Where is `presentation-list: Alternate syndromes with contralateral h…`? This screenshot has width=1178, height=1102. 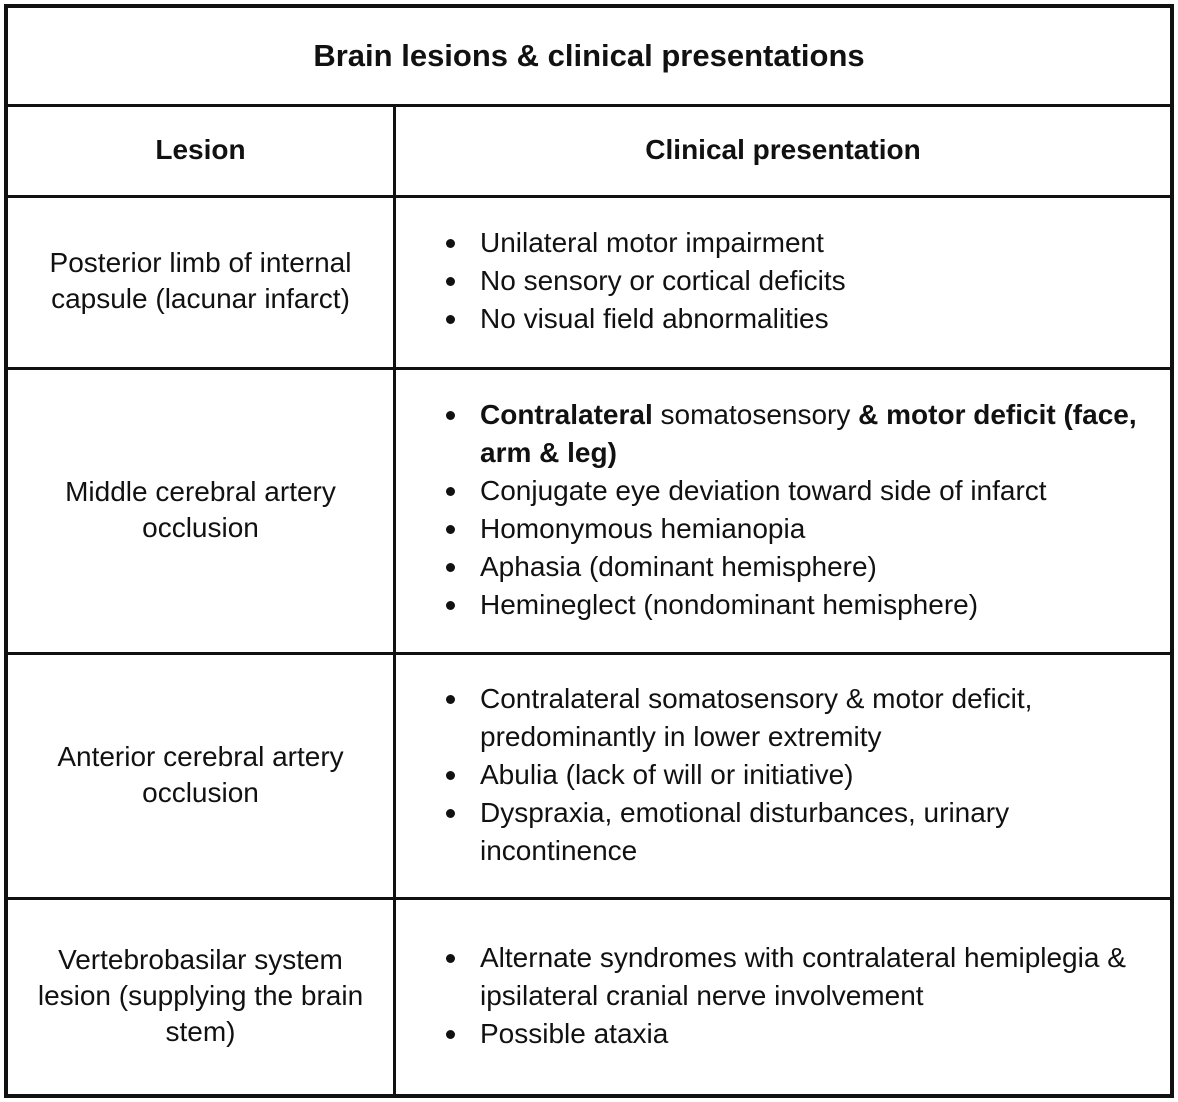
presentation-list: Alternate syndromes with contralateral h… is located at coordinates (783, 996).